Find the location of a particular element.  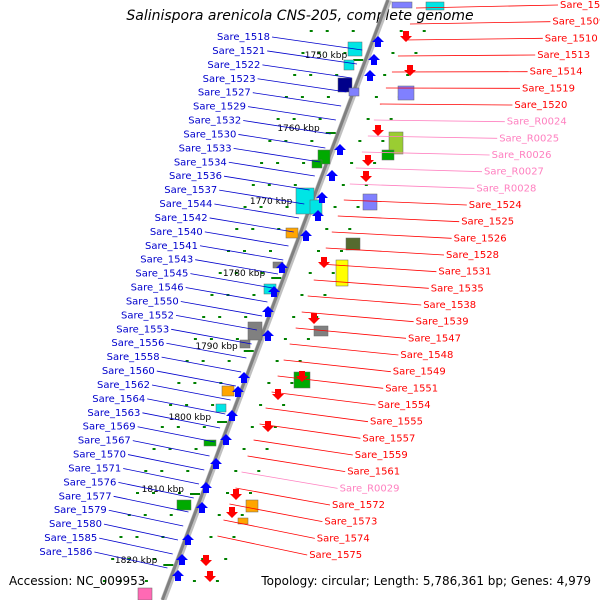

minus-gene-label: Sare_1576 is located at coordinates (89, 482).